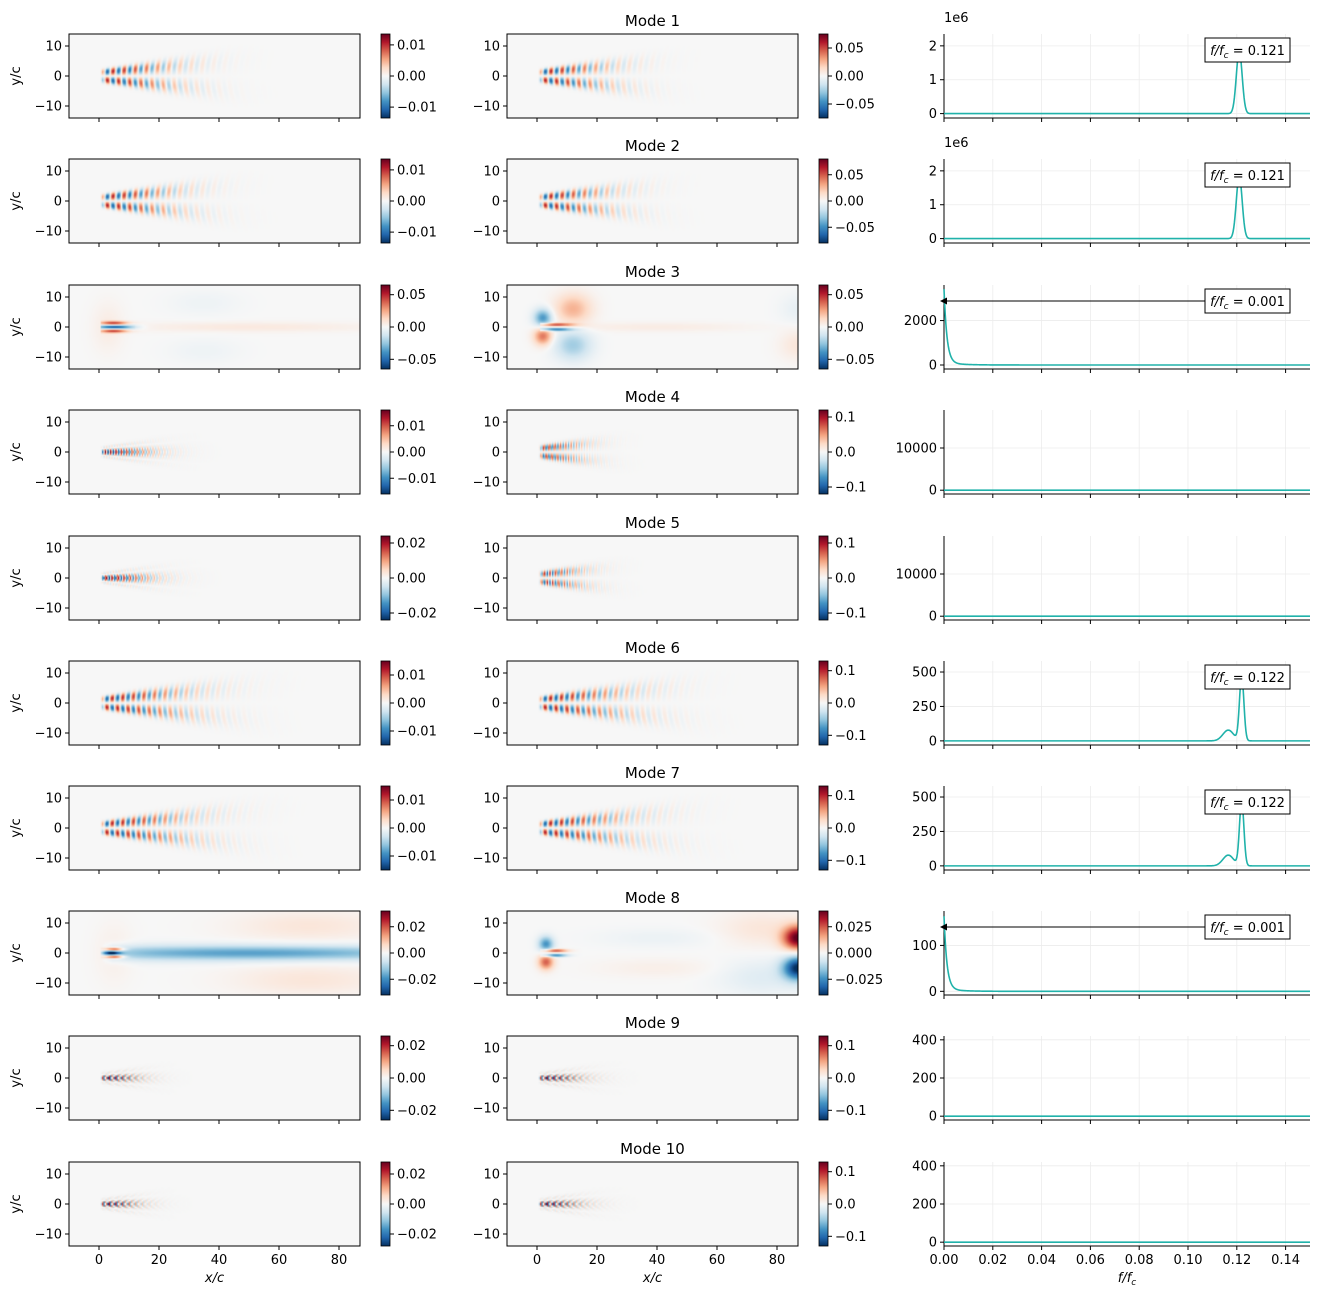  Describe the element at coordinates (849, 175) in the screenshot. I see `colorbar-tick-label: 0.05` at that location.